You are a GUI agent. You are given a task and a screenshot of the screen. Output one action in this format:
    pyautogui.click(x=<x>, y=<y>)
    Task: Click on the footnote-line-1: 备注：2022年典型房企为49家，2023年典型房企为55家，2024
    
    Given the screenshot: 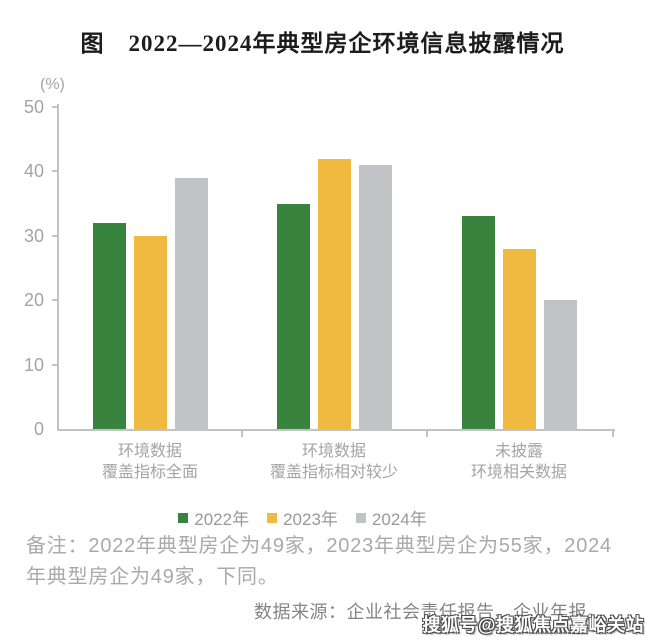 What is the action you would take?
    pyautogui.click(x=319, y=546)
    